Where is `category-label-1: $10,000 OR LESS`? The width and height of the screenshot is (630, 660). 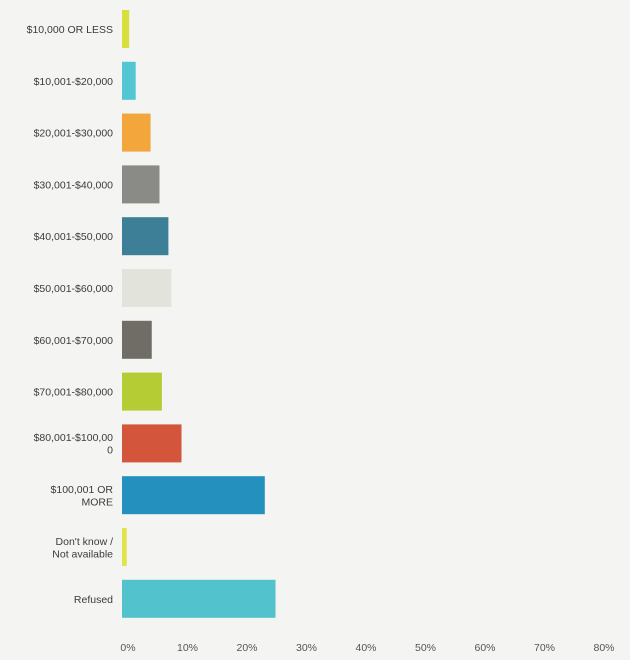 category-label-1: $10,000 OR LESS is located at coordinates (70, 30).